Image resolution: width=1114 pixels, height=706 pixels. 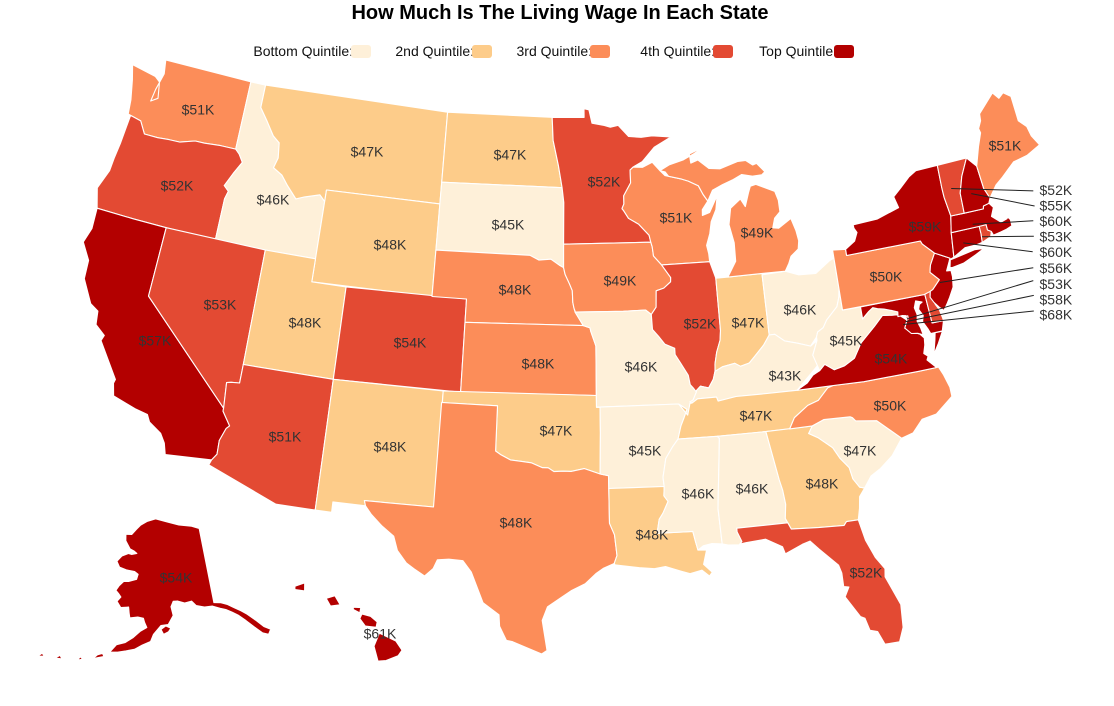 What do you see at coordinates (1056, 205) in the screenshot?
I see `svg-text: $55K` at bounding box center [1056, 205].